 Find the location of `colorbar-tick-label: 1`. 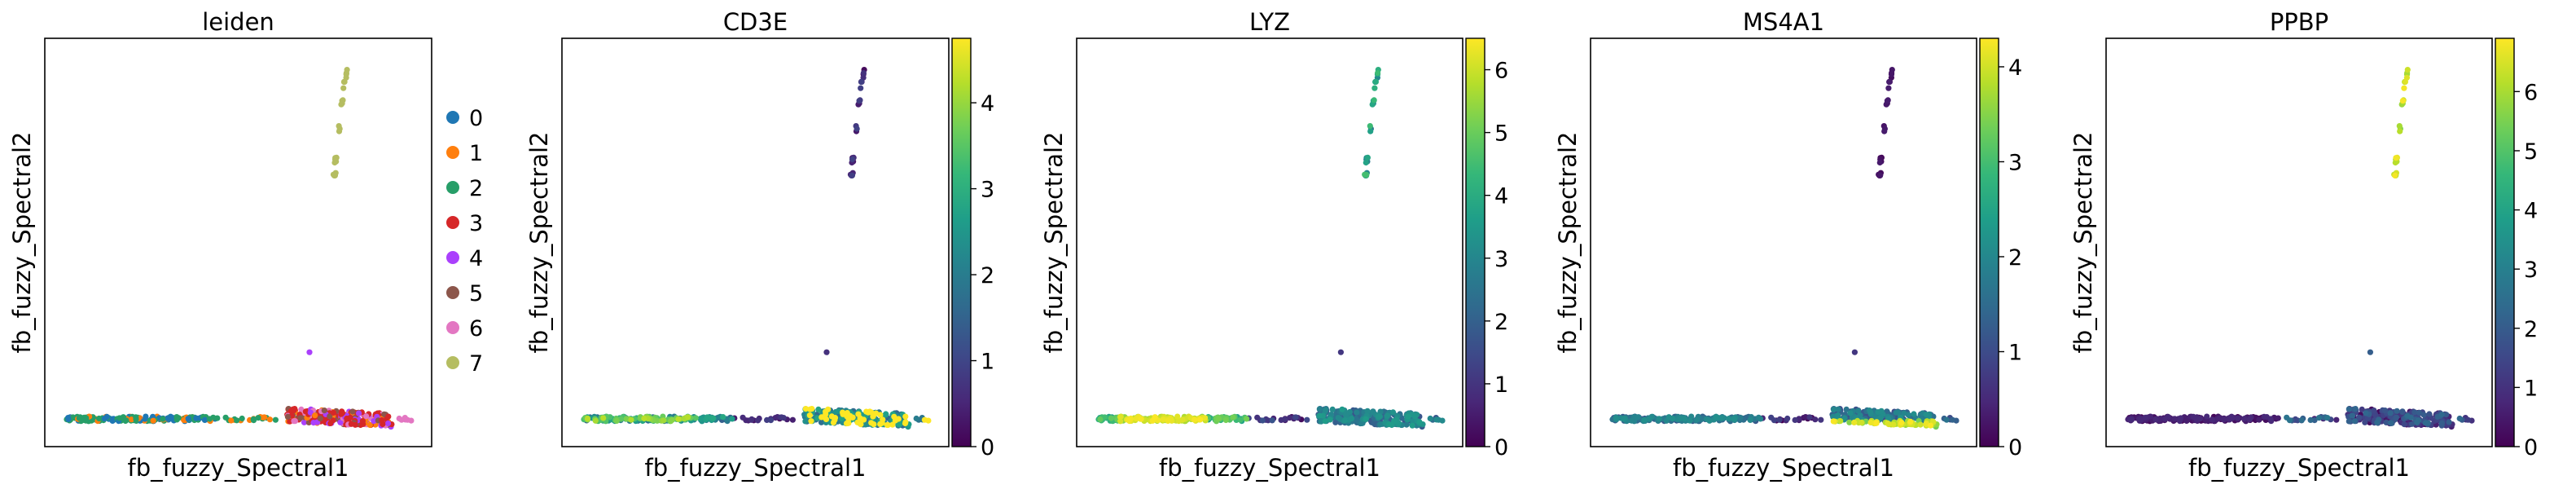

colorbar-tick-label: 1 is located at coordinates (2531, 388).